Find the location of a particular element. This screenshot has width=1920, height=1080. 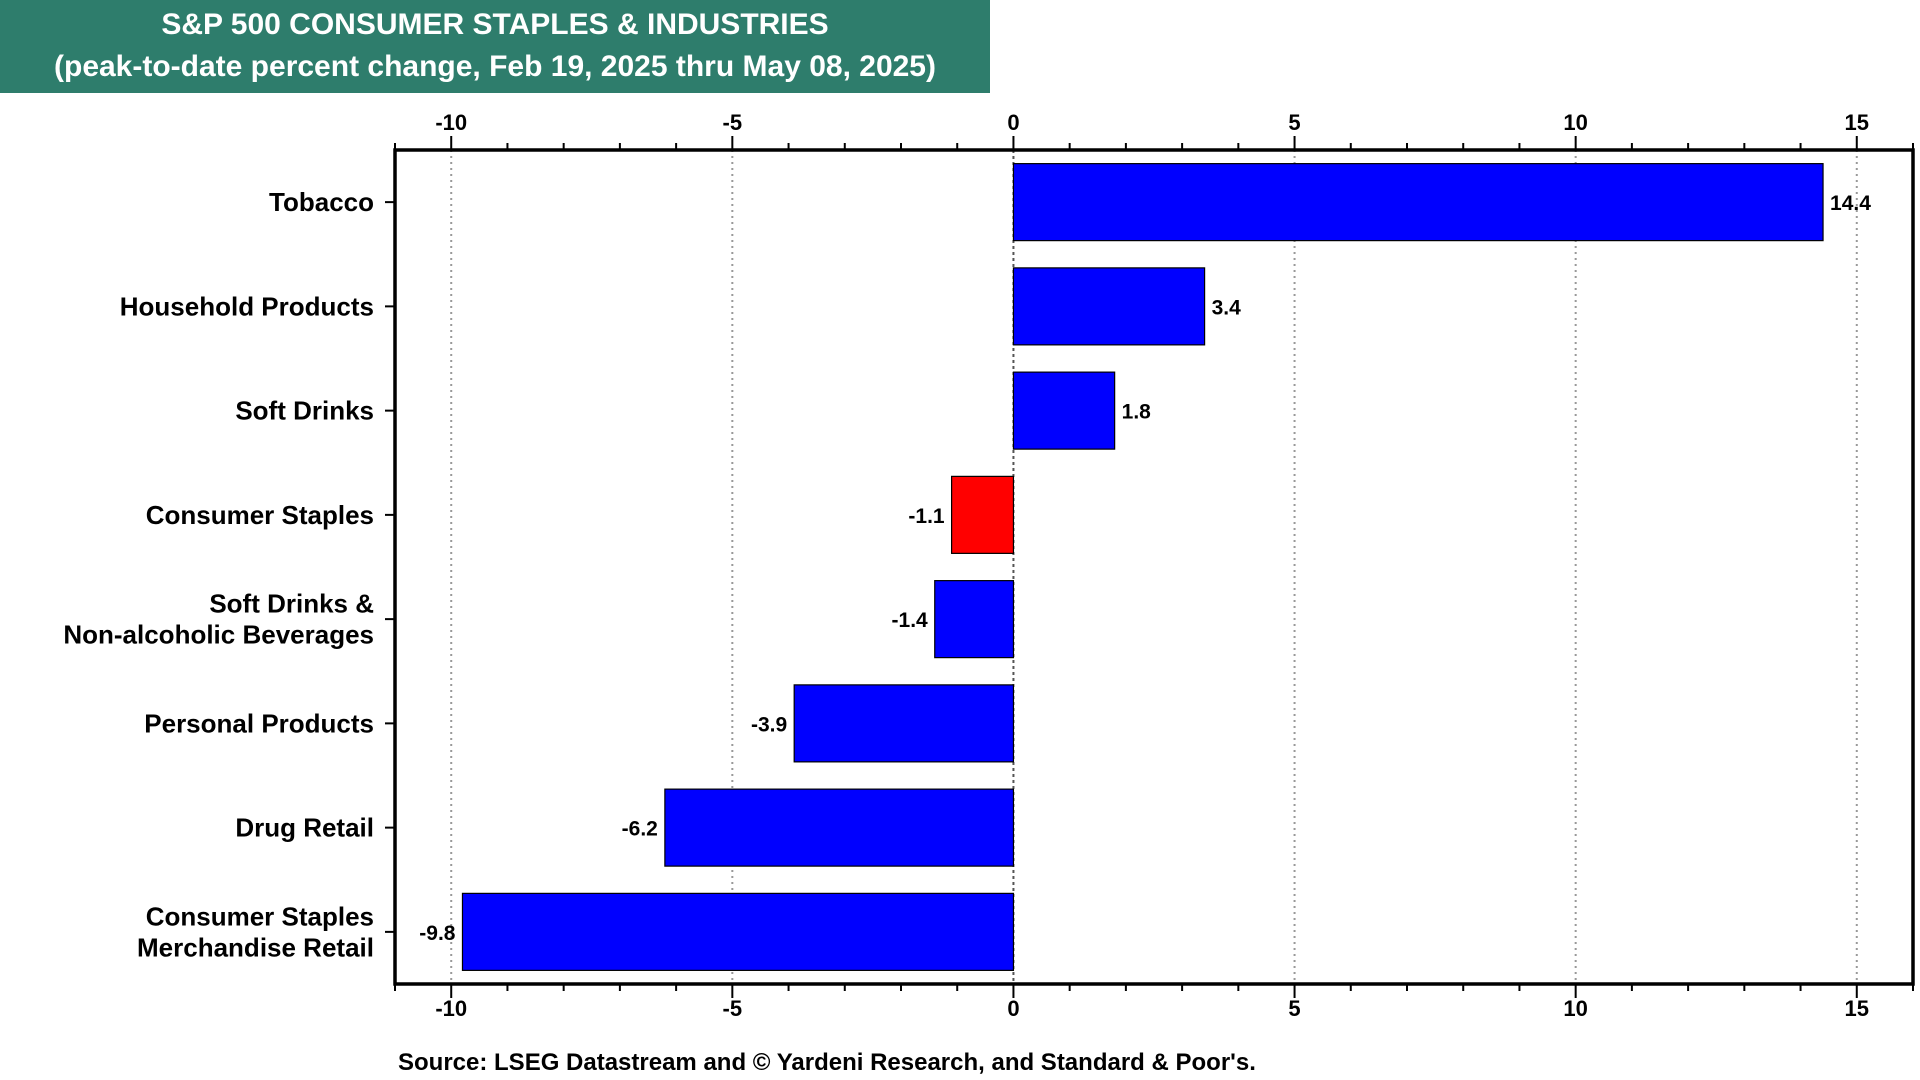

data-label: -1.1 is located at coordinates (926, 516).